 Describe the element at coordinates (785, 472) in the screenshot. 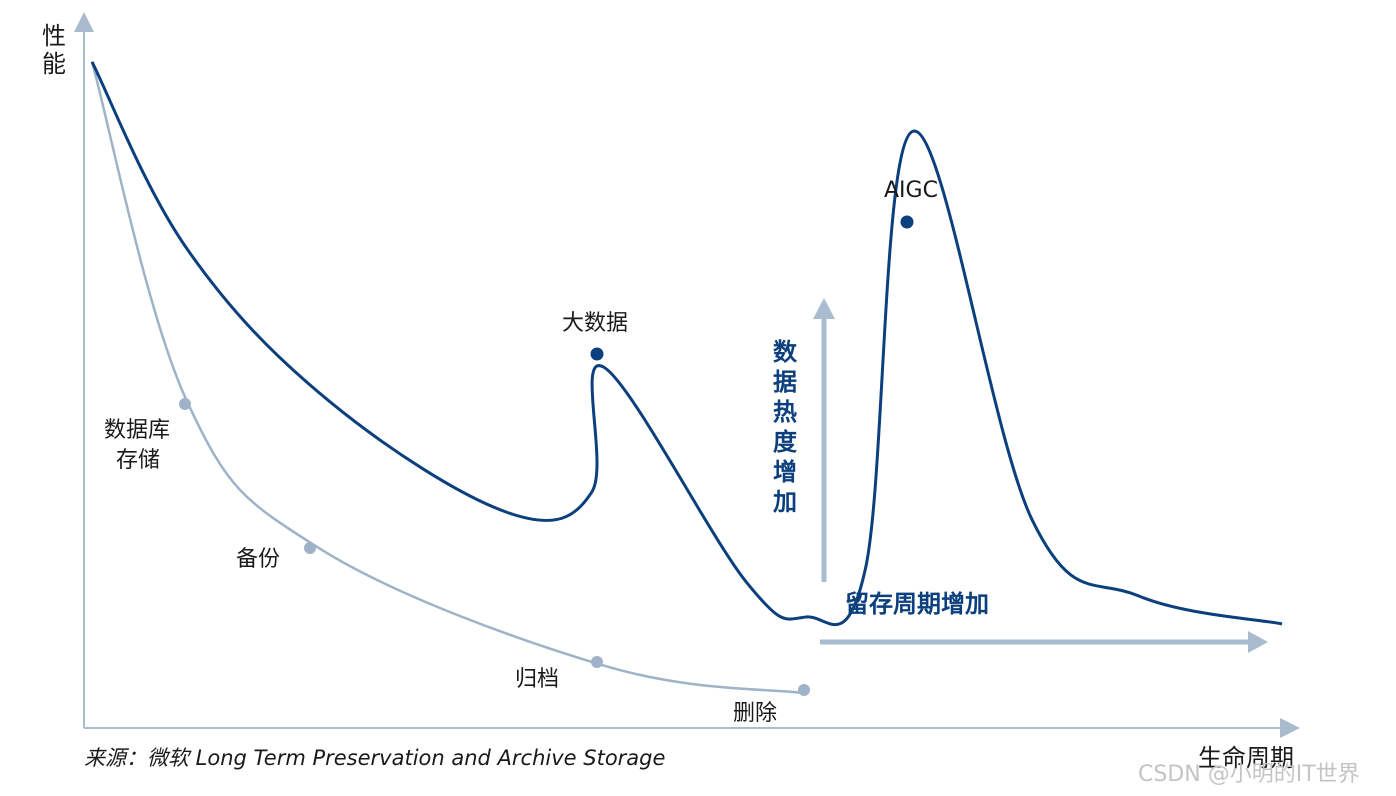

I see `stacked-char: 增` at that location.